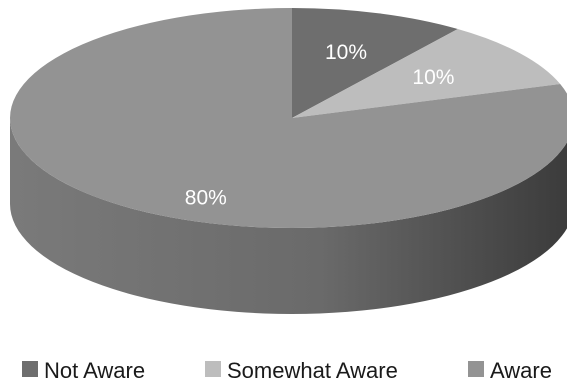 The image size is (567, 384). What do you see at coordinates (30, 369) in the screenshot?
I see `legend-swatch-not-aware` at bounding box center [30, 369].